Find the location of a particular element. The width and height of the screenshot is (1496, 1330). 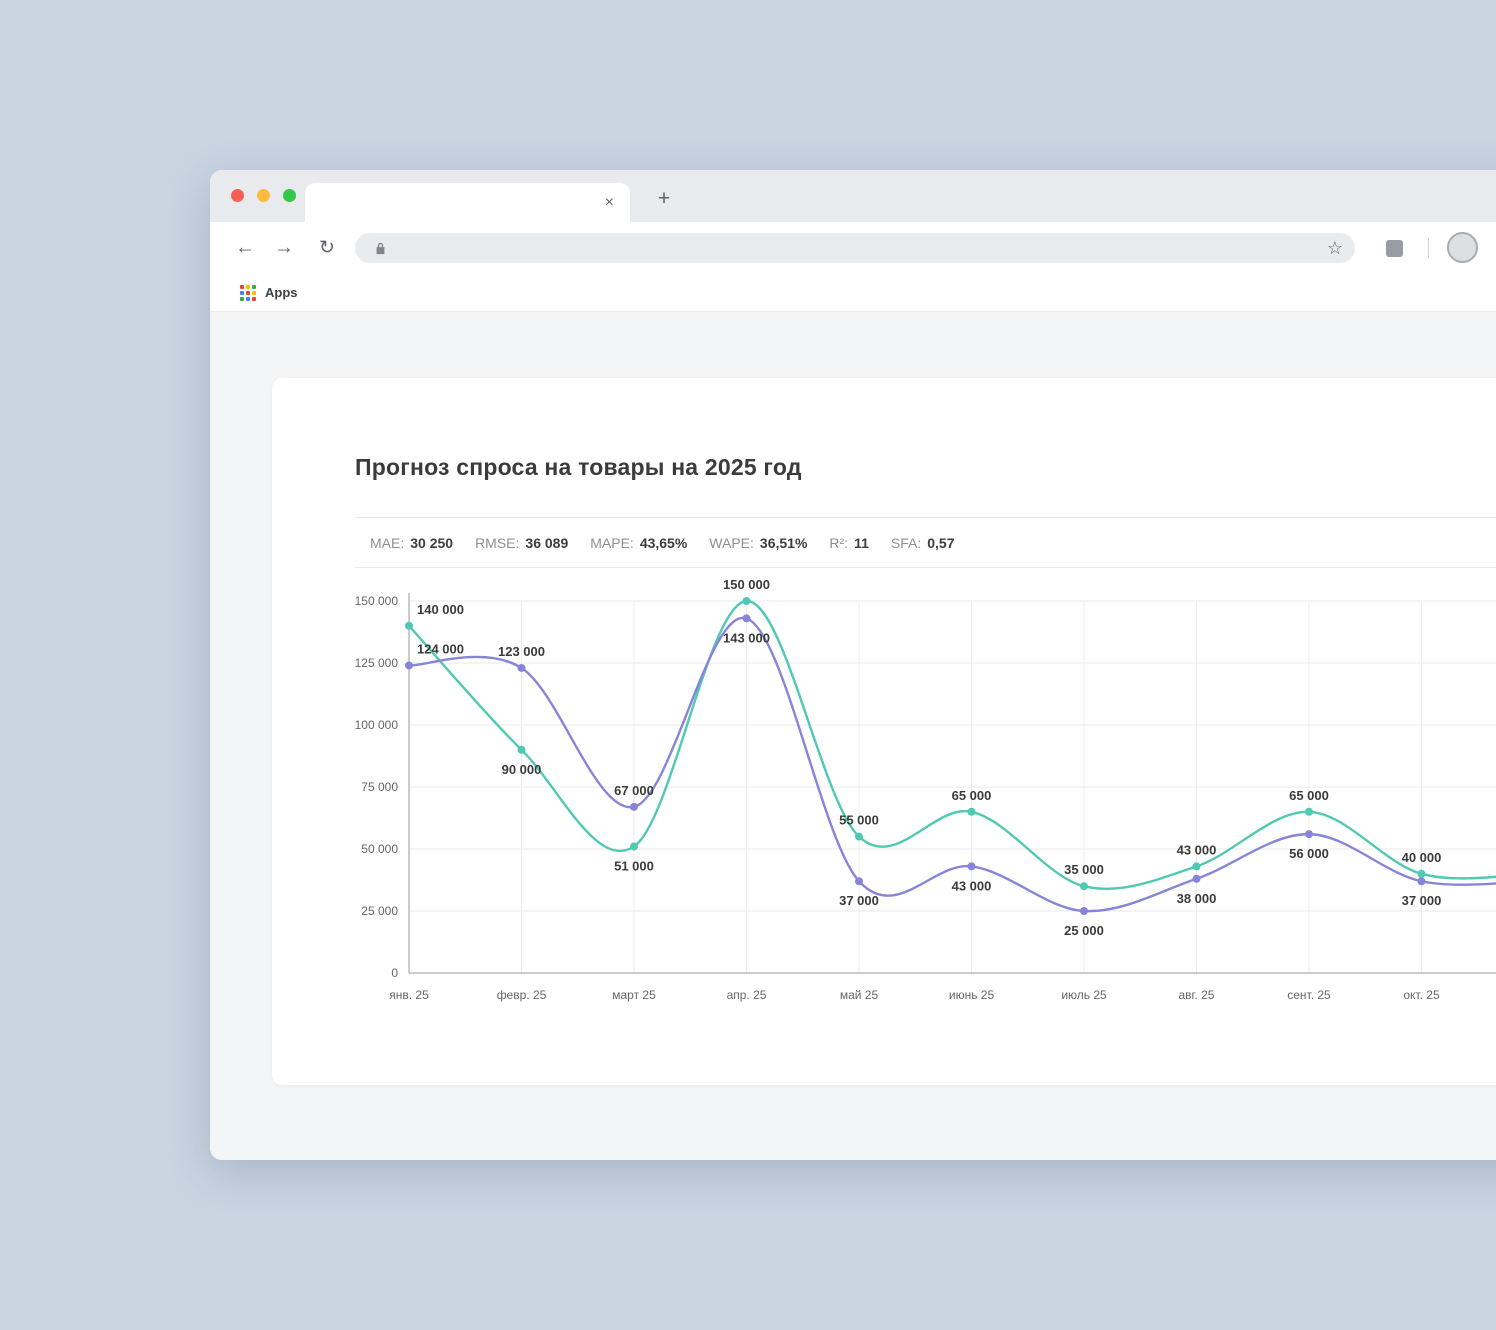

bookmark-apps: Apps is located at coordinates (269, 292).